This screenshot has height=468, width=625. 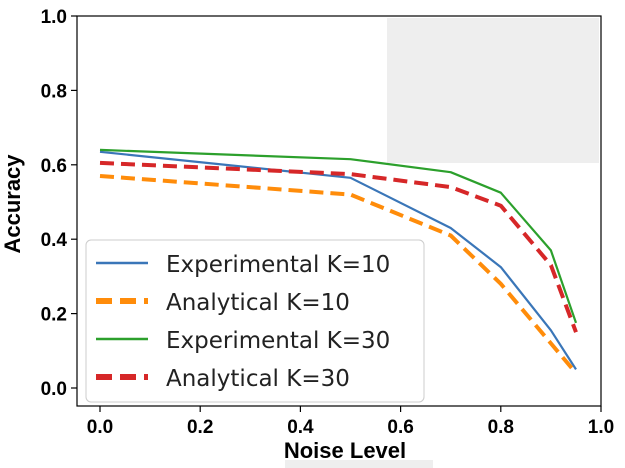 I want to click on x-tick-label: 0.8, so click(x=501, y=427).